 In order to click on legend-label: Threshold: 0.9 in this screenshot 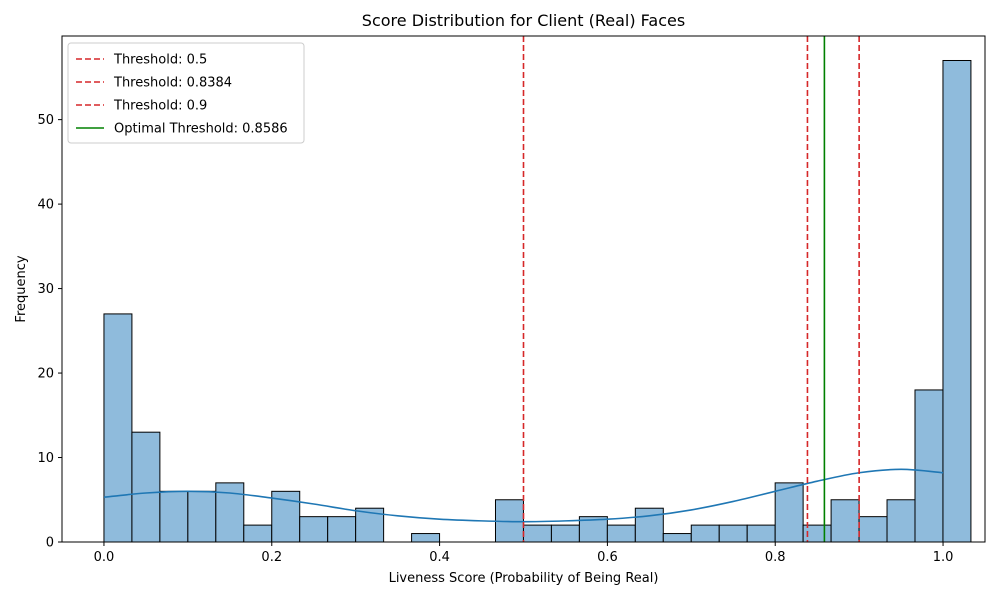, I will do `click(160, 106)`.